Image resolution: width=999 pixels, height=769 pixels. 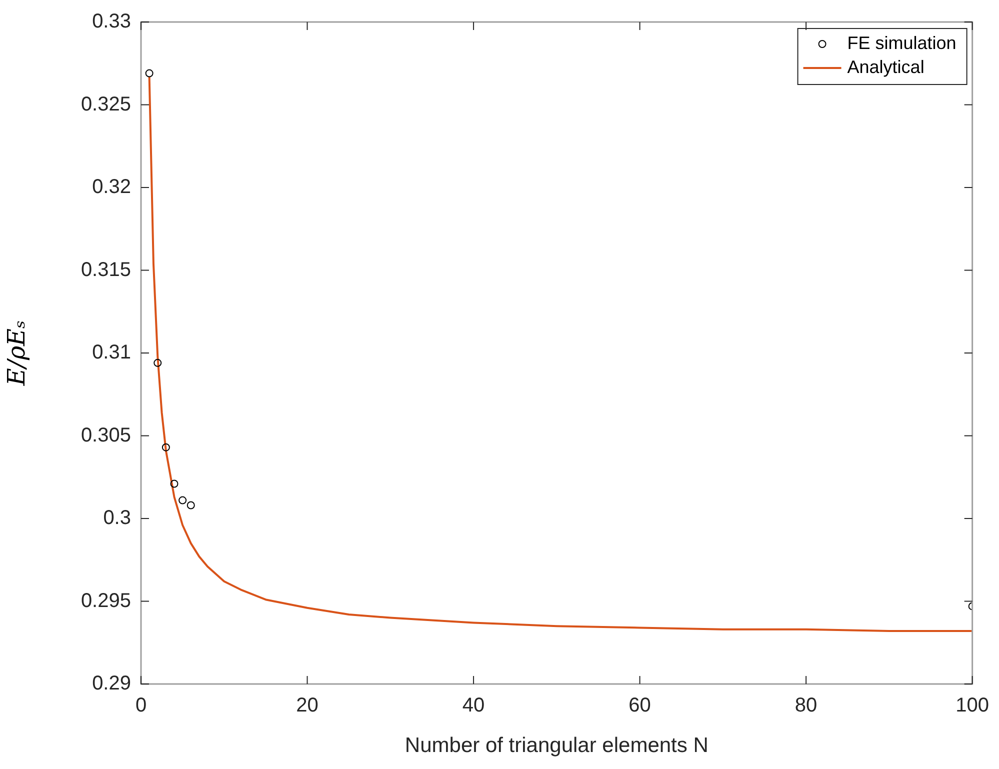 I want to click on y-tick-label: 0.3, so click(x=117, y=518).